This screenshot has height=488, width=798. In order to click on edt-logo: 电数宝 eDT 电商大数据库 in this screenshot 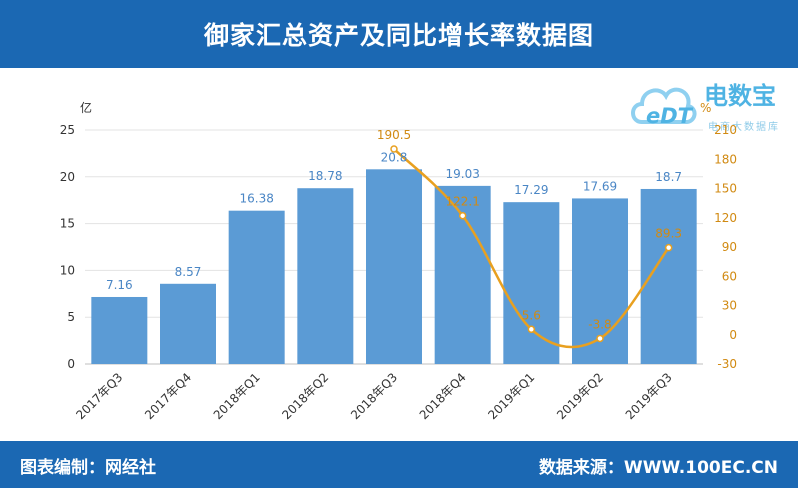, I will do `click(710, 105)`.